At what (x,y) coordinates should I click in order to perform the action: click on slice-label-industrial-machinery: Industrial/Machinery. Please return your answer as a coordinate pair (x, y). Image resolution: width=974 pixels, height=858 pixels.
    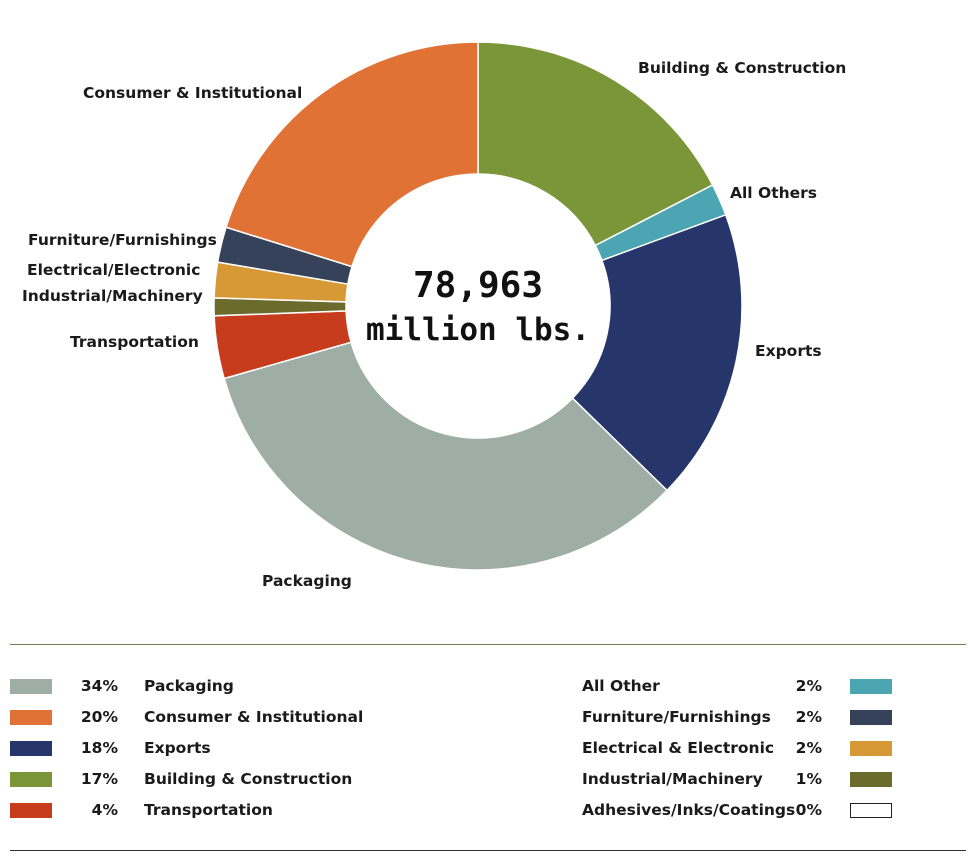
    Looking at the image, I should click on (112, 296).